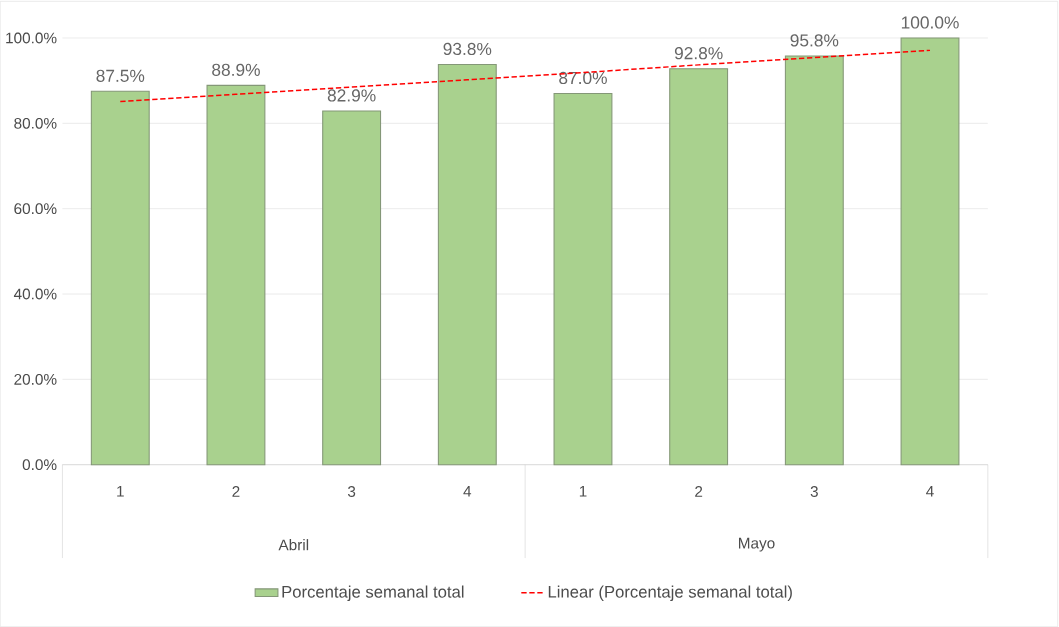  What do you see at coordinates (35, 379) in the screenshot?
I see `y-tick-label: 20.0%` at bounding box center [35, 379].